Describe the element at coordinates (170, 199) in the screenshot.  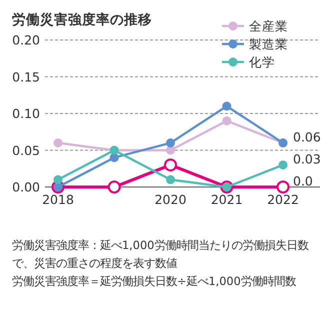
I see `x-tick-label: 2020` at that location.